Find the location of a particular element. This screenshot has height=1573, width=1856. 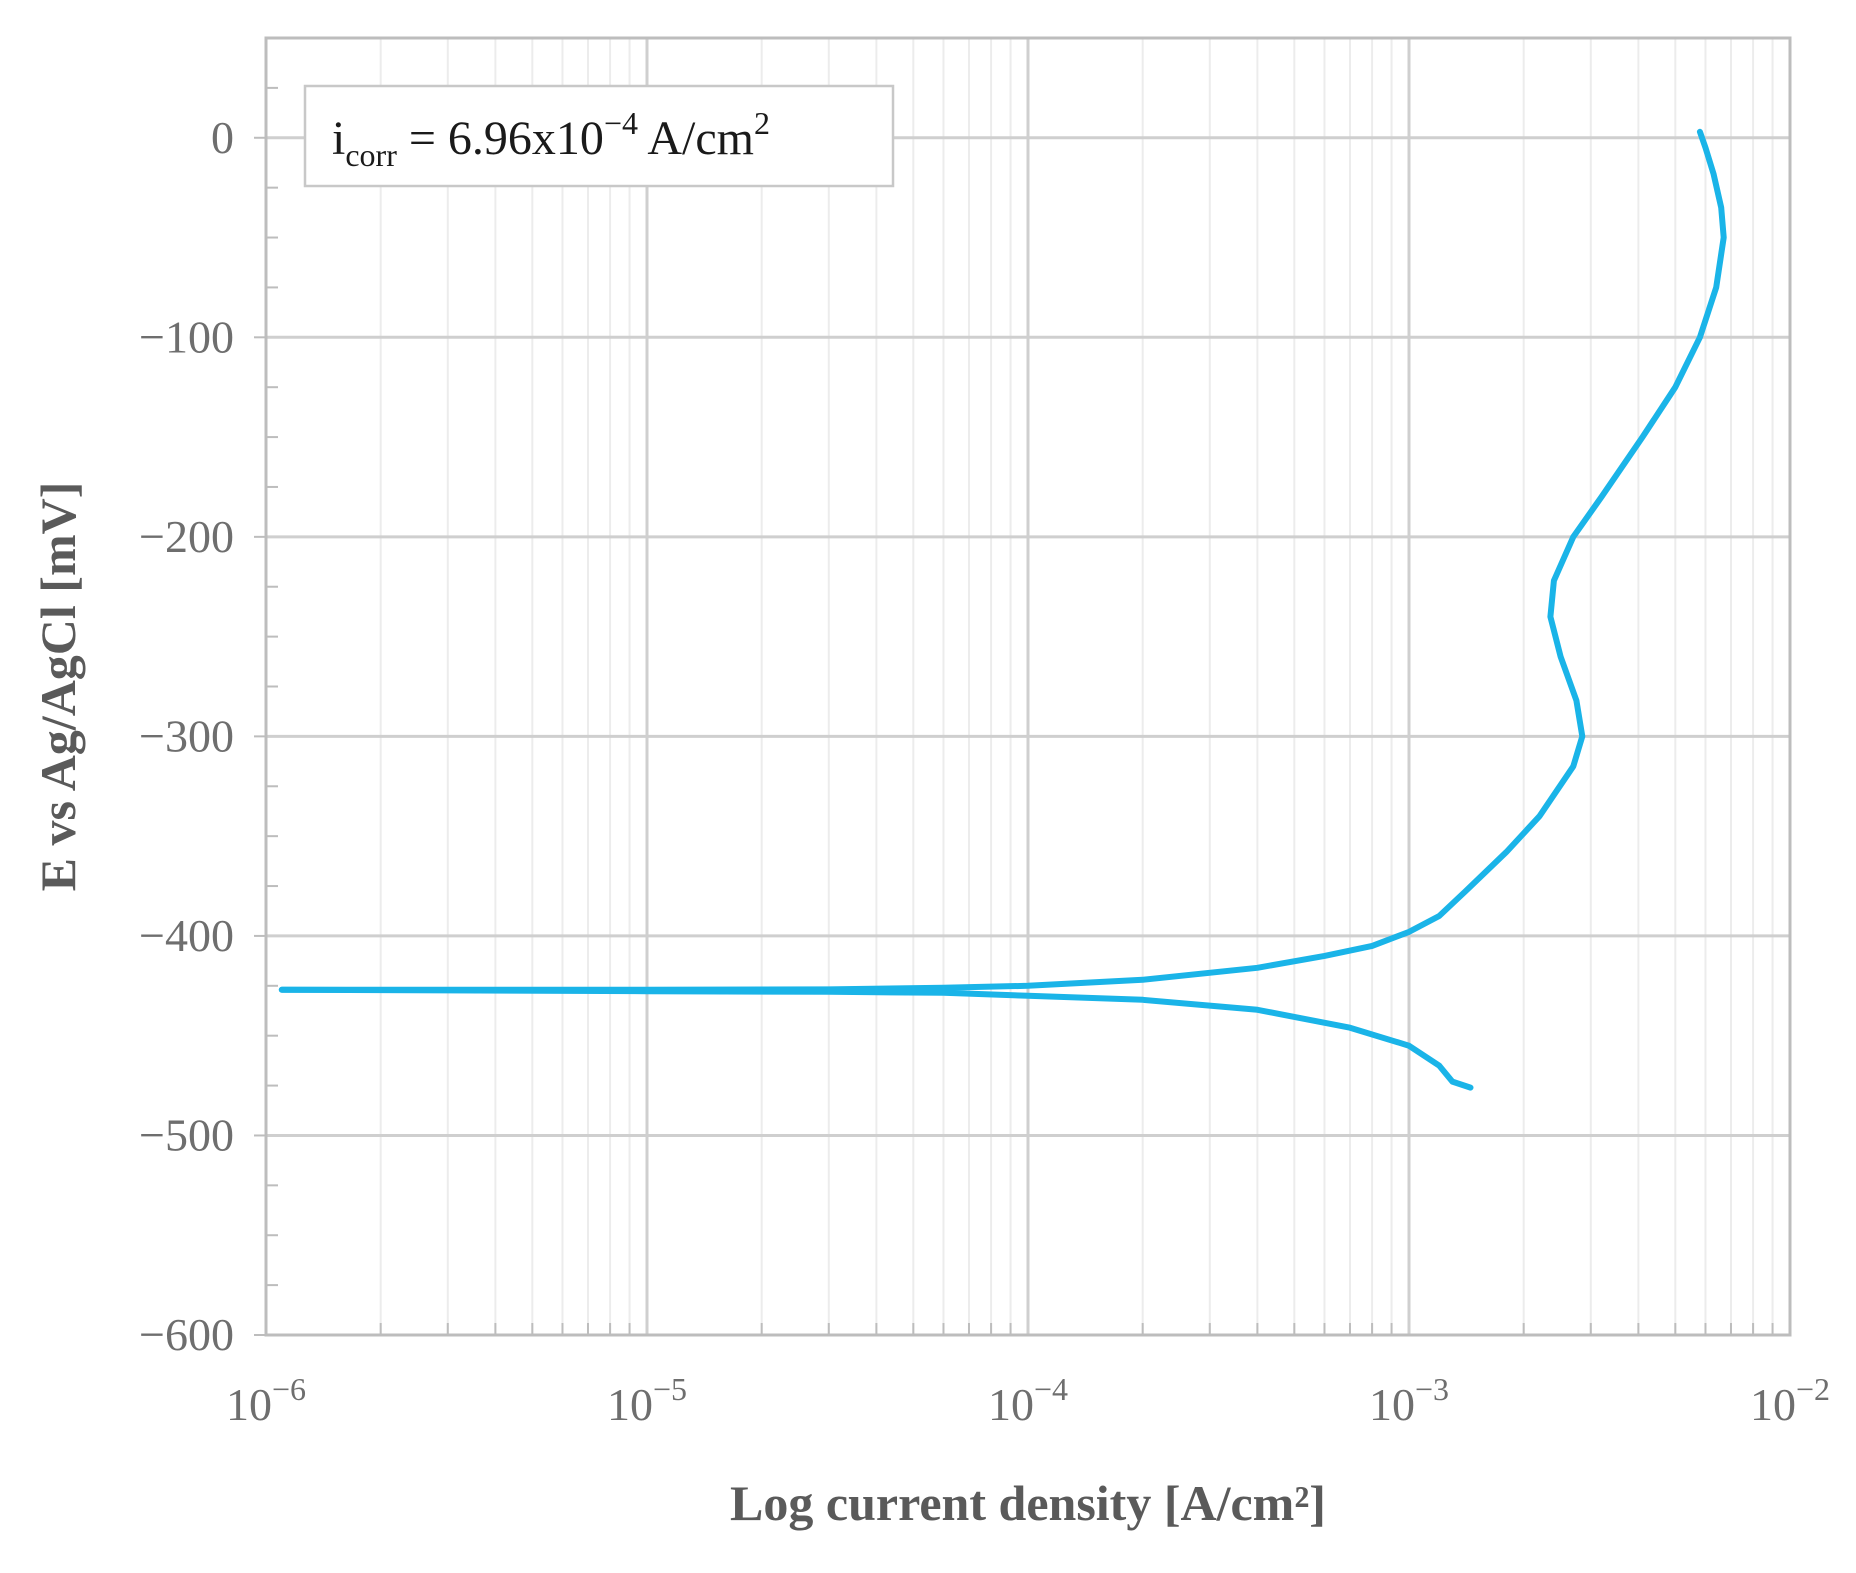

annotation-box is located at coordinates (599, 136).